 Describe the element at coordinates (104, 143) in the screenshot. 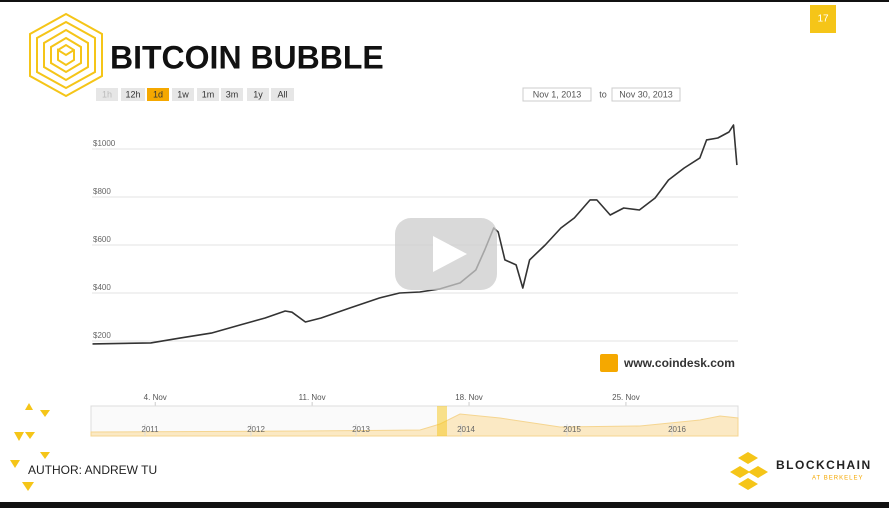

I see `y-tick-label: $1000` at that location.